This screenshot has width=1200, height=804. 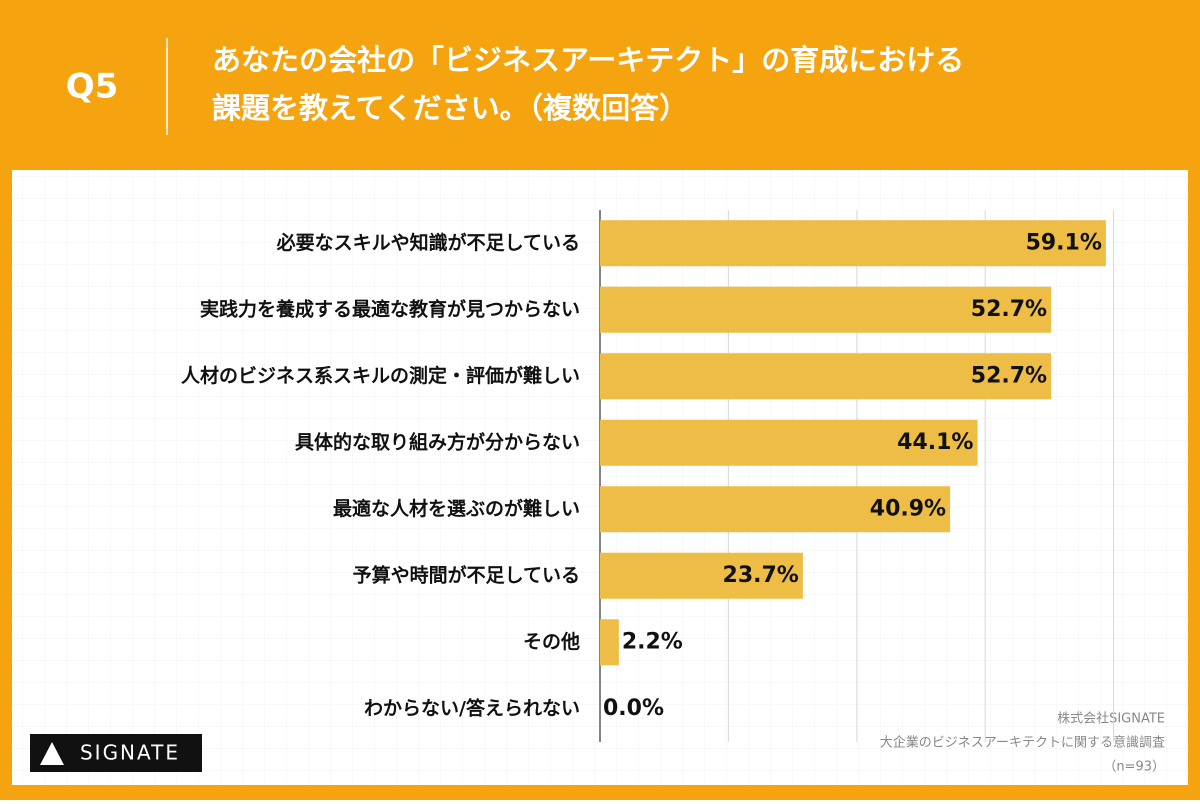 What do you see at coordinates (551, 641) in the screenshot?
I see `category-label: その他` at bounding box center [551, 641].